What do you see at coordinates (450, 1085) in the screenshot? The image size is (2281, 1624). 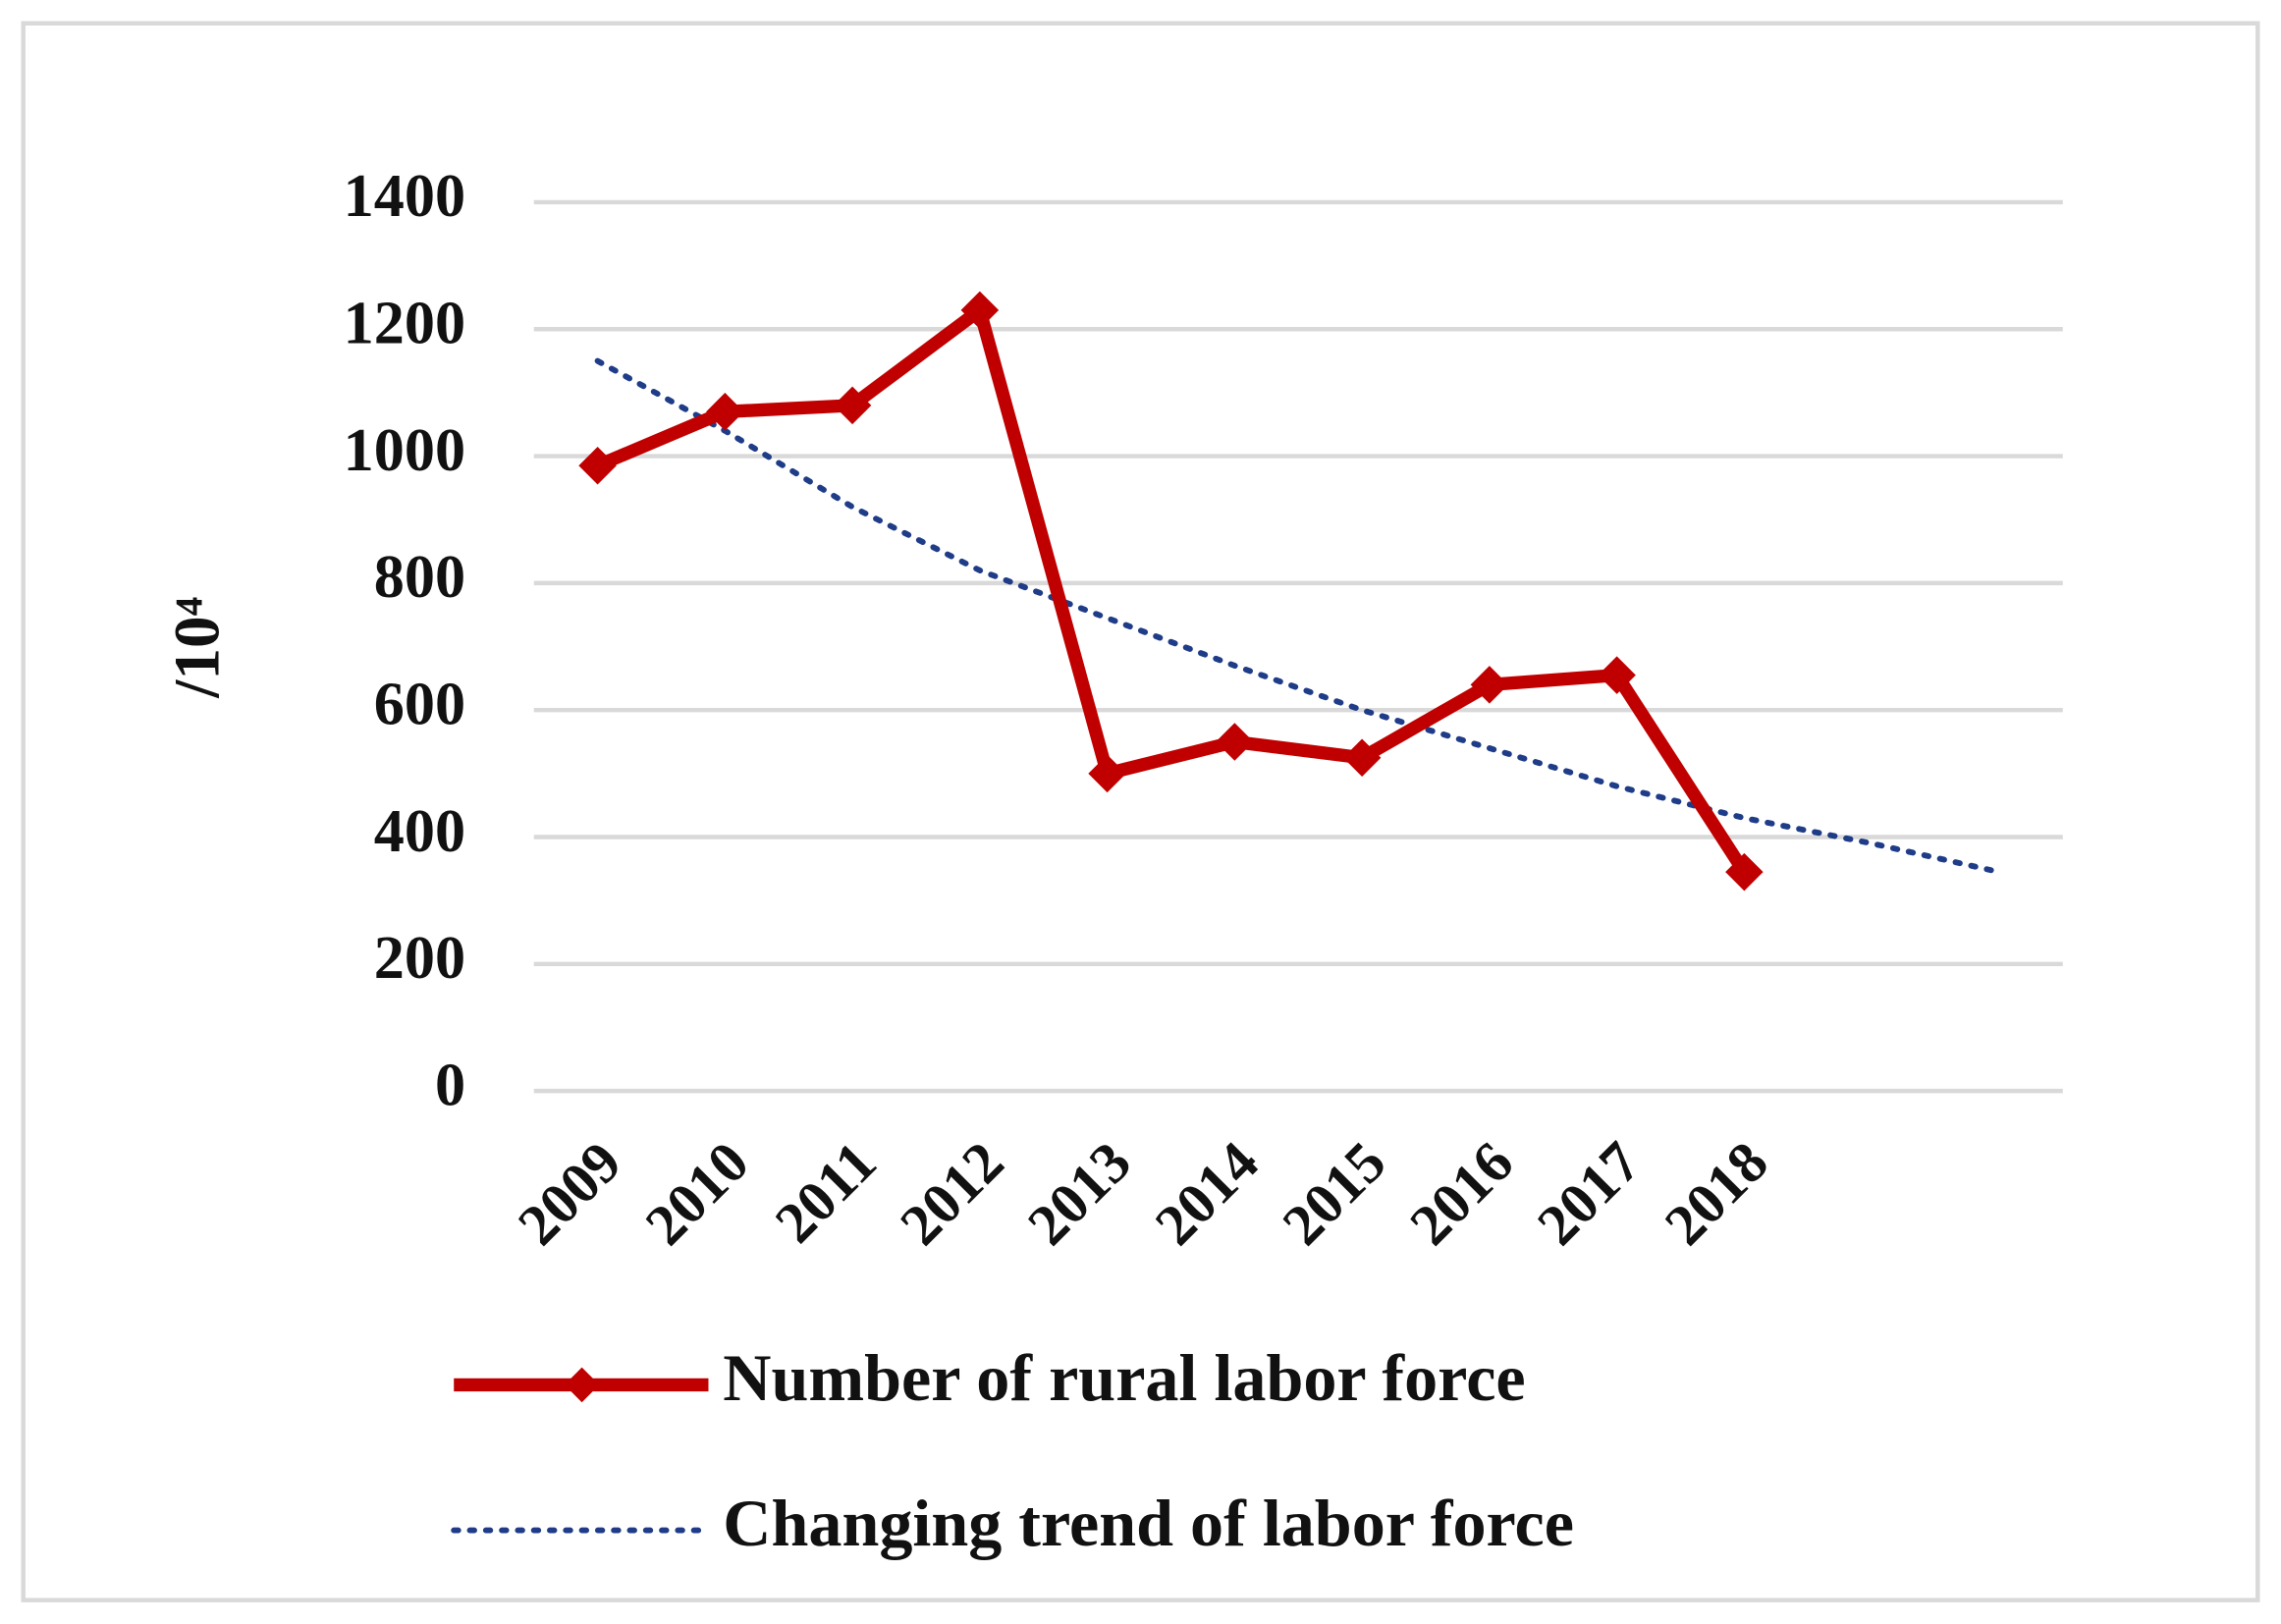 I see `y-tick-label: 0` at bounding box center [450, 1085].